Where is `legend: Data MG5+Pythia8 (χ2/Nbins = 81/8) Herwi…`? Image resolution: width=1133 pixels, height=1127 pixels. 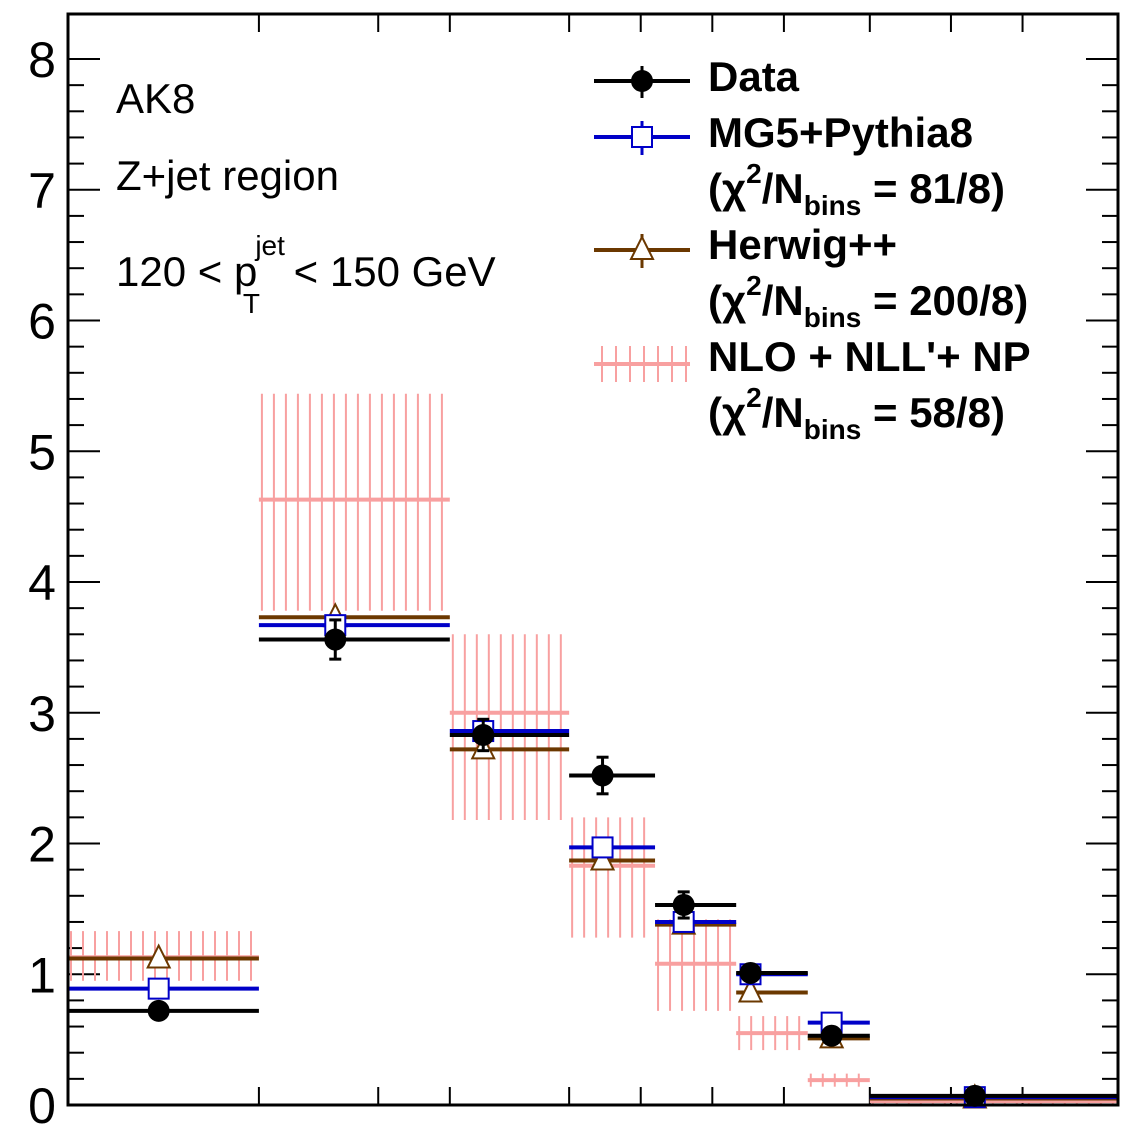
legend: Data MG5+Pythia8 (χ2/Nbins = 81/8) Herwi… is located at coordinates (812, 249).